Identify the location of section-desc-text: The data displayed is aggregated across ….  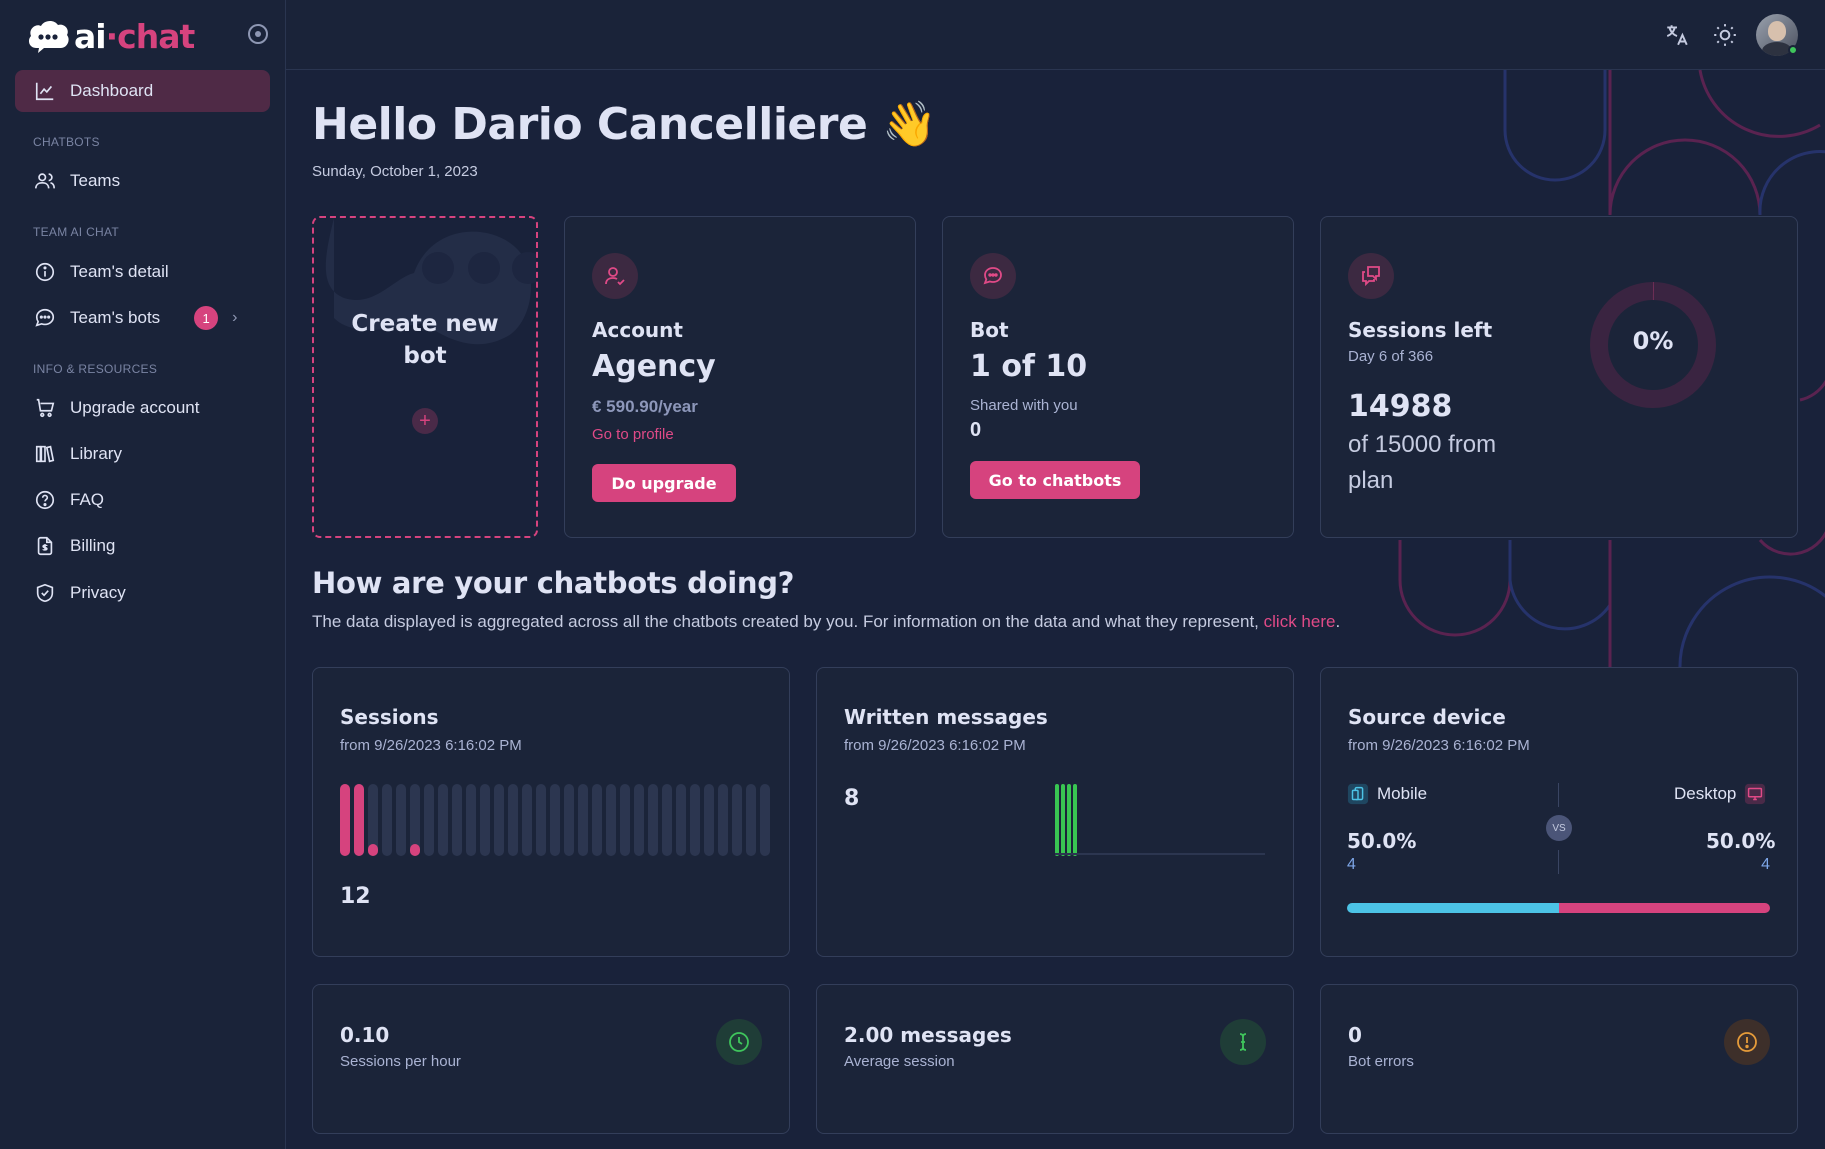
(788, 621).